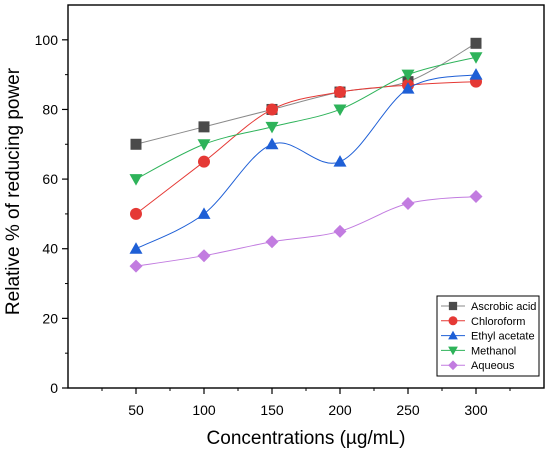 The image size is (550, 453). What do you see at coordinates (453, 306) in the screenshot?
I see `legend-marker-ascrobic-acid` at bounding box center [453, 306].